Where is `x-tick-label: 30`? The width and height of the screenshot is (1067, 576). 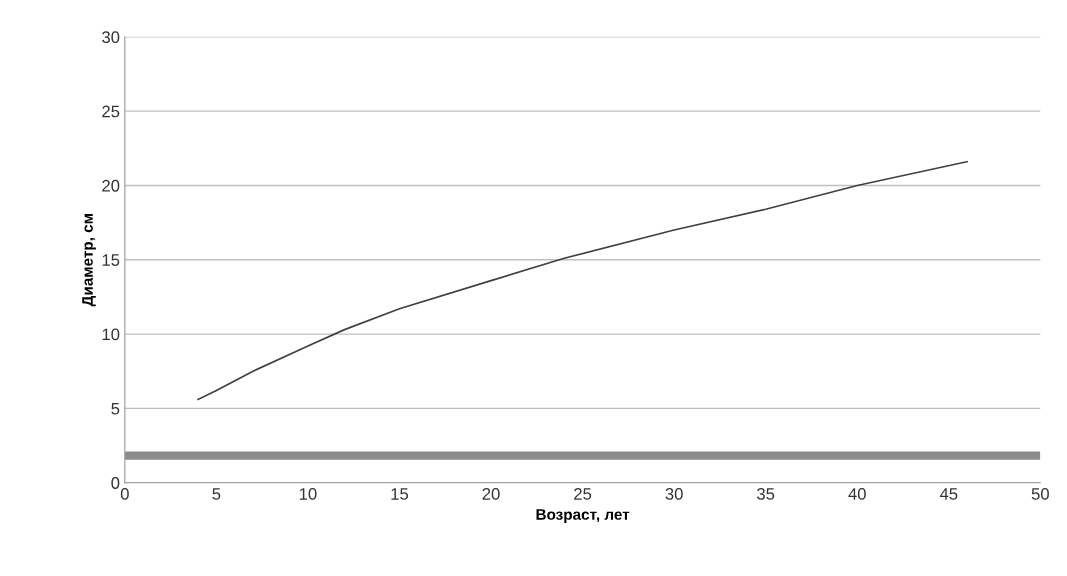 x-tick-label: 30 is located at coordinates (674, 493).